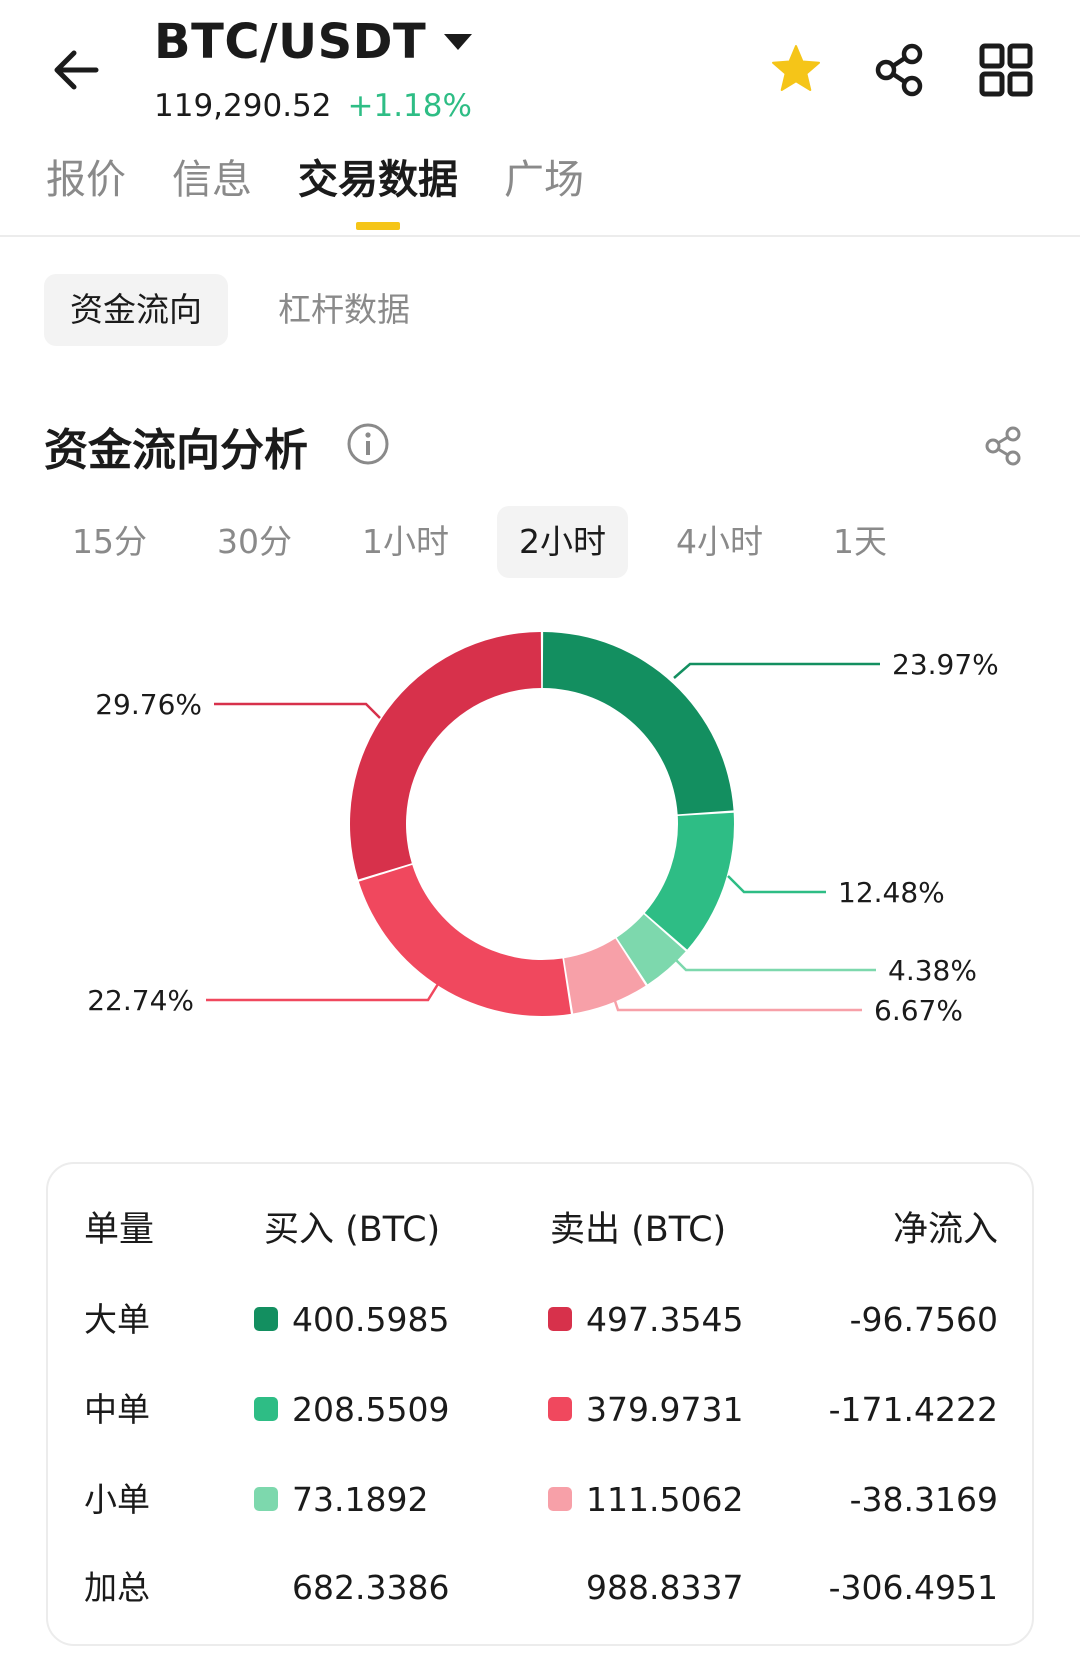  Describe the element at coordinates (540, 1588) in the screenshot. I see `table-total-row: 加总 682.3386 988.8337 -306.4951` at that location.